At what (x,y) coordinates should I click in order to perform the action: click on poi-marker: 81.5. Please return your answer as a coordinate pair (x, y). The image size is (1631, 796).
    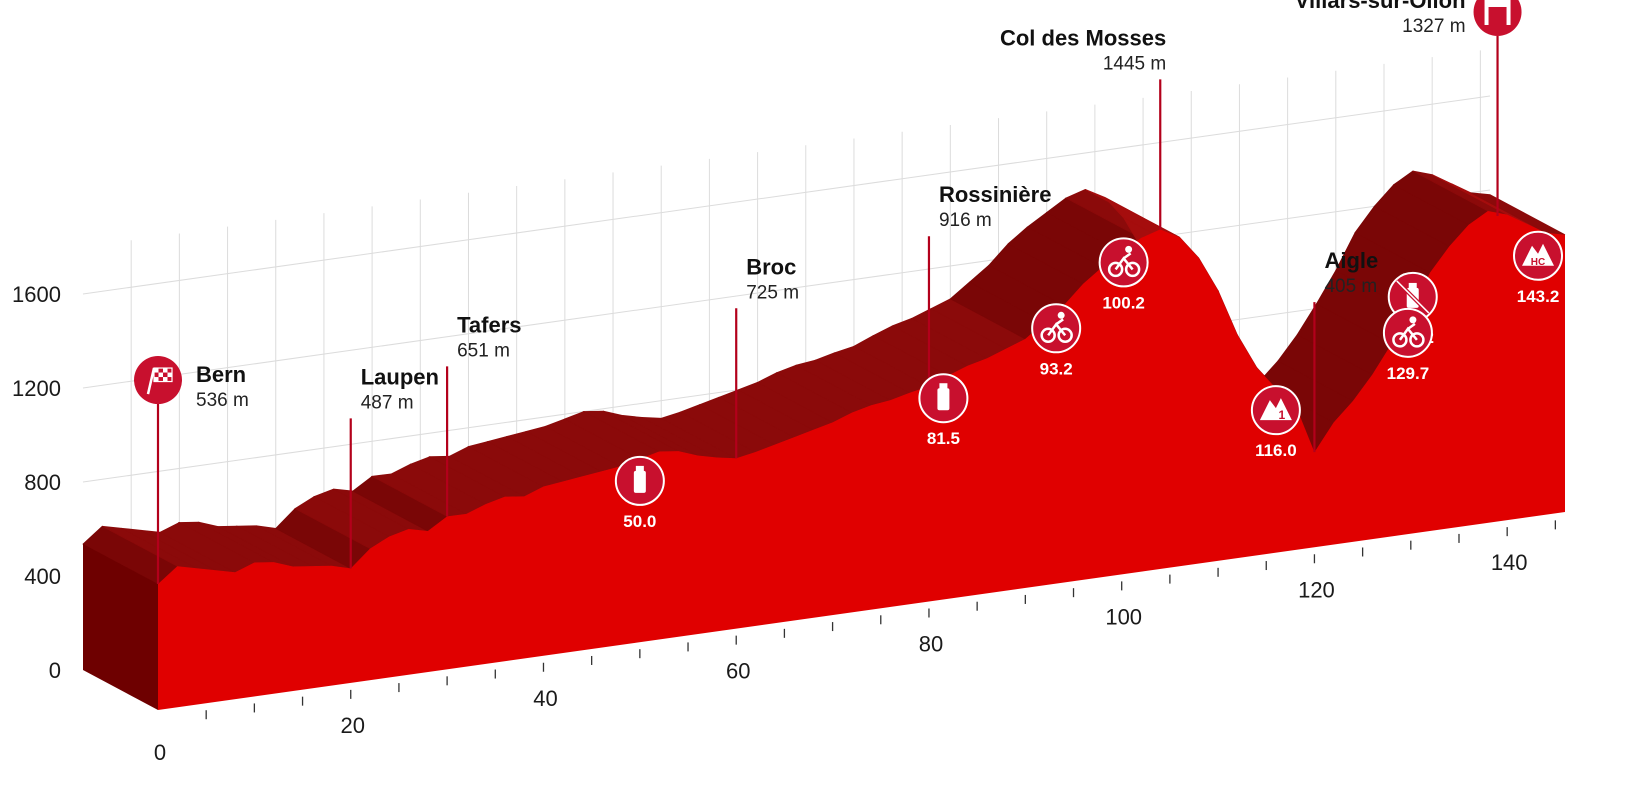
    Looking at the image, I should click on (943, 410).